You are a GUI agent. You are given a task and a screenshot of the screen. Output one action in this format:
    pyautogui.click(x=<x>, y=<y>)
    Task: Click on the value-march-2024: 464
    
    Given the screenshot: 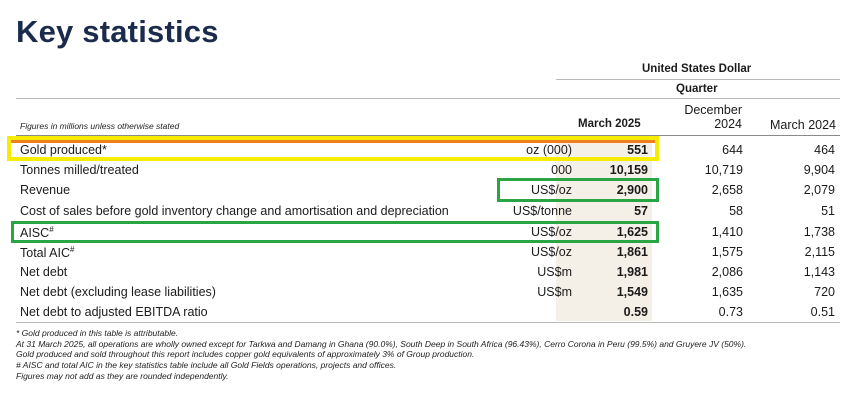 What is the action you would take?
    pyautogui.click(x=824, y=150)
    